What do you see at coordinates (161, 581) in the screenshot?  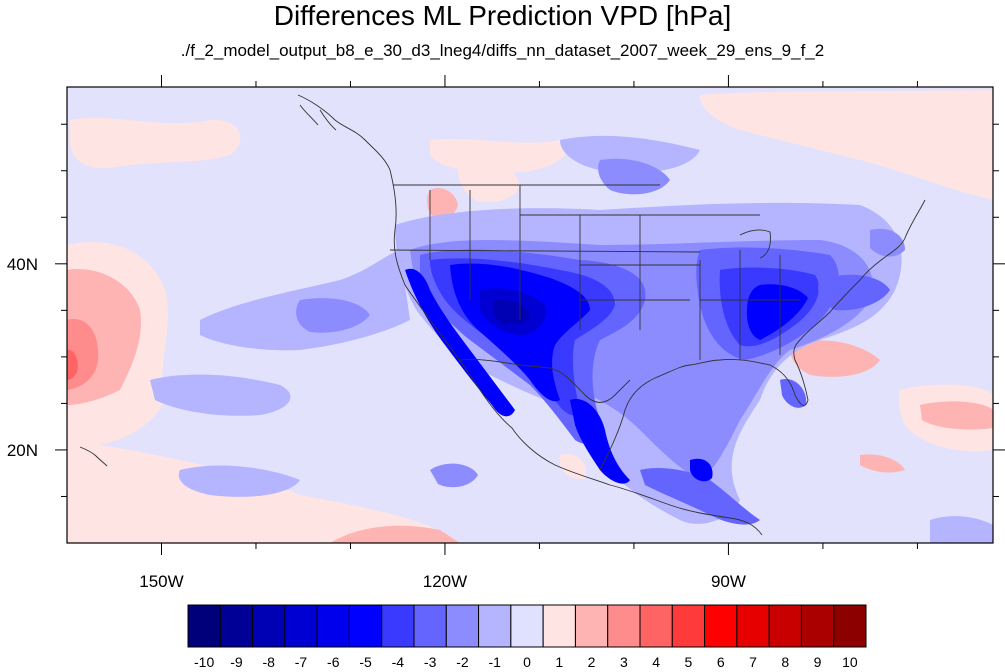 I see `lon-tick-label: 150W` at bounding box center [161, 581].